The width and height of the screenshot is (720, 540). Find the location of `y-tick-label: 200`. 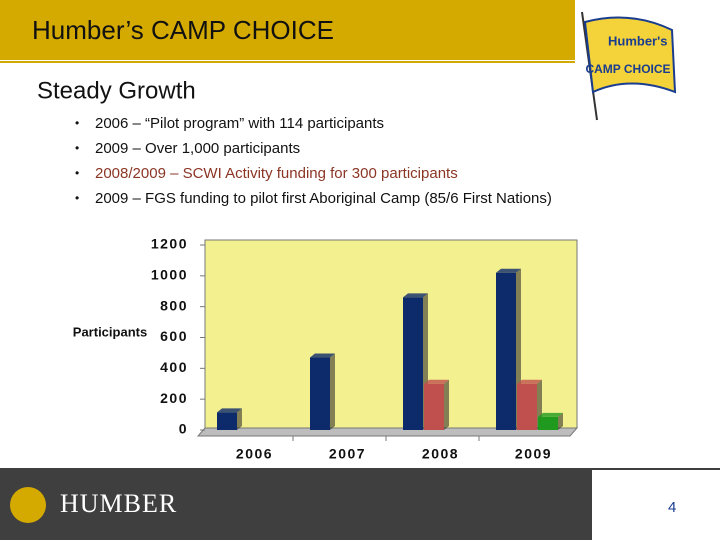

y-tick-label: 200 is located at coordinates (174, 398).